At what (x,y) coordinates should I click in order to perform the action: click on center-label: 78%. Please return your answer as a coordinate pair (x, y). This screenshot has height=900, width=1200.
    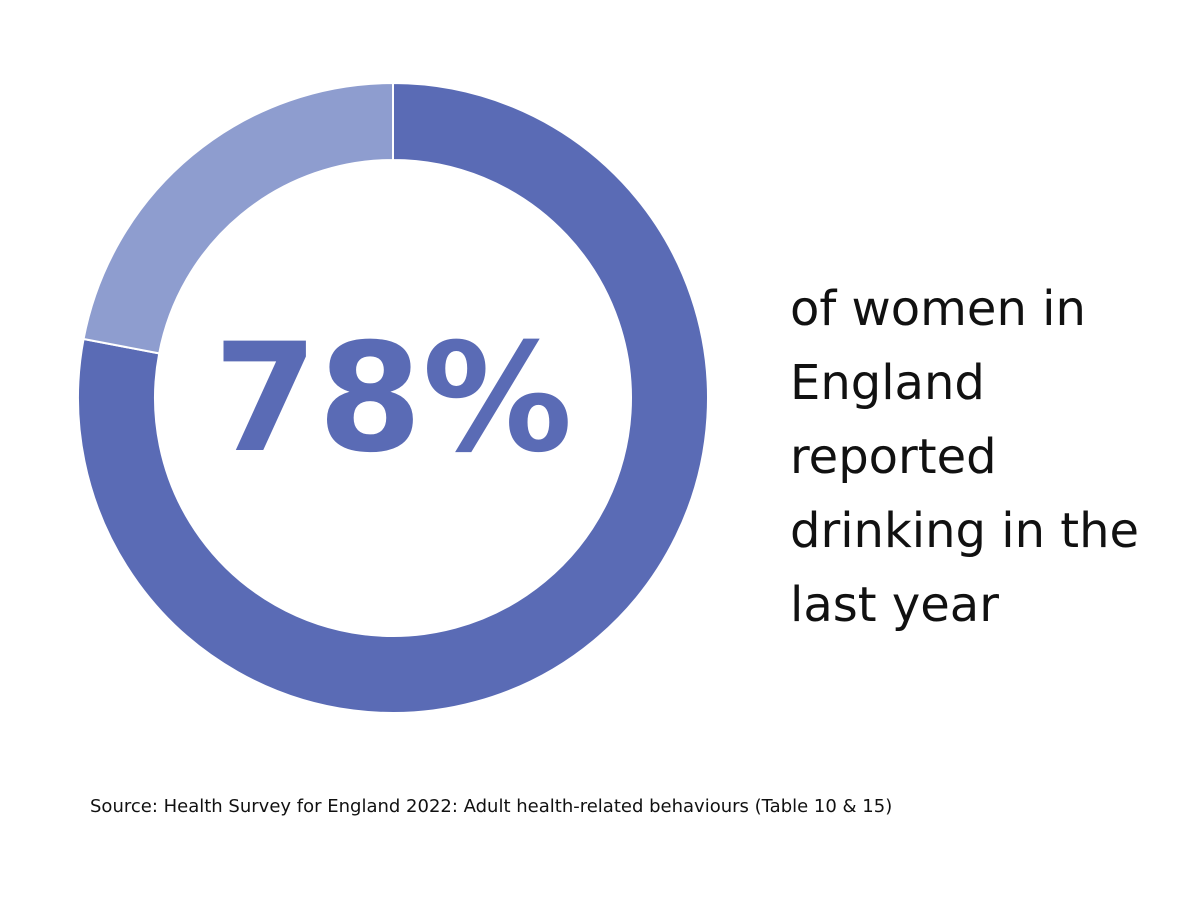
    Looking at the image, I should click on (392, 399).